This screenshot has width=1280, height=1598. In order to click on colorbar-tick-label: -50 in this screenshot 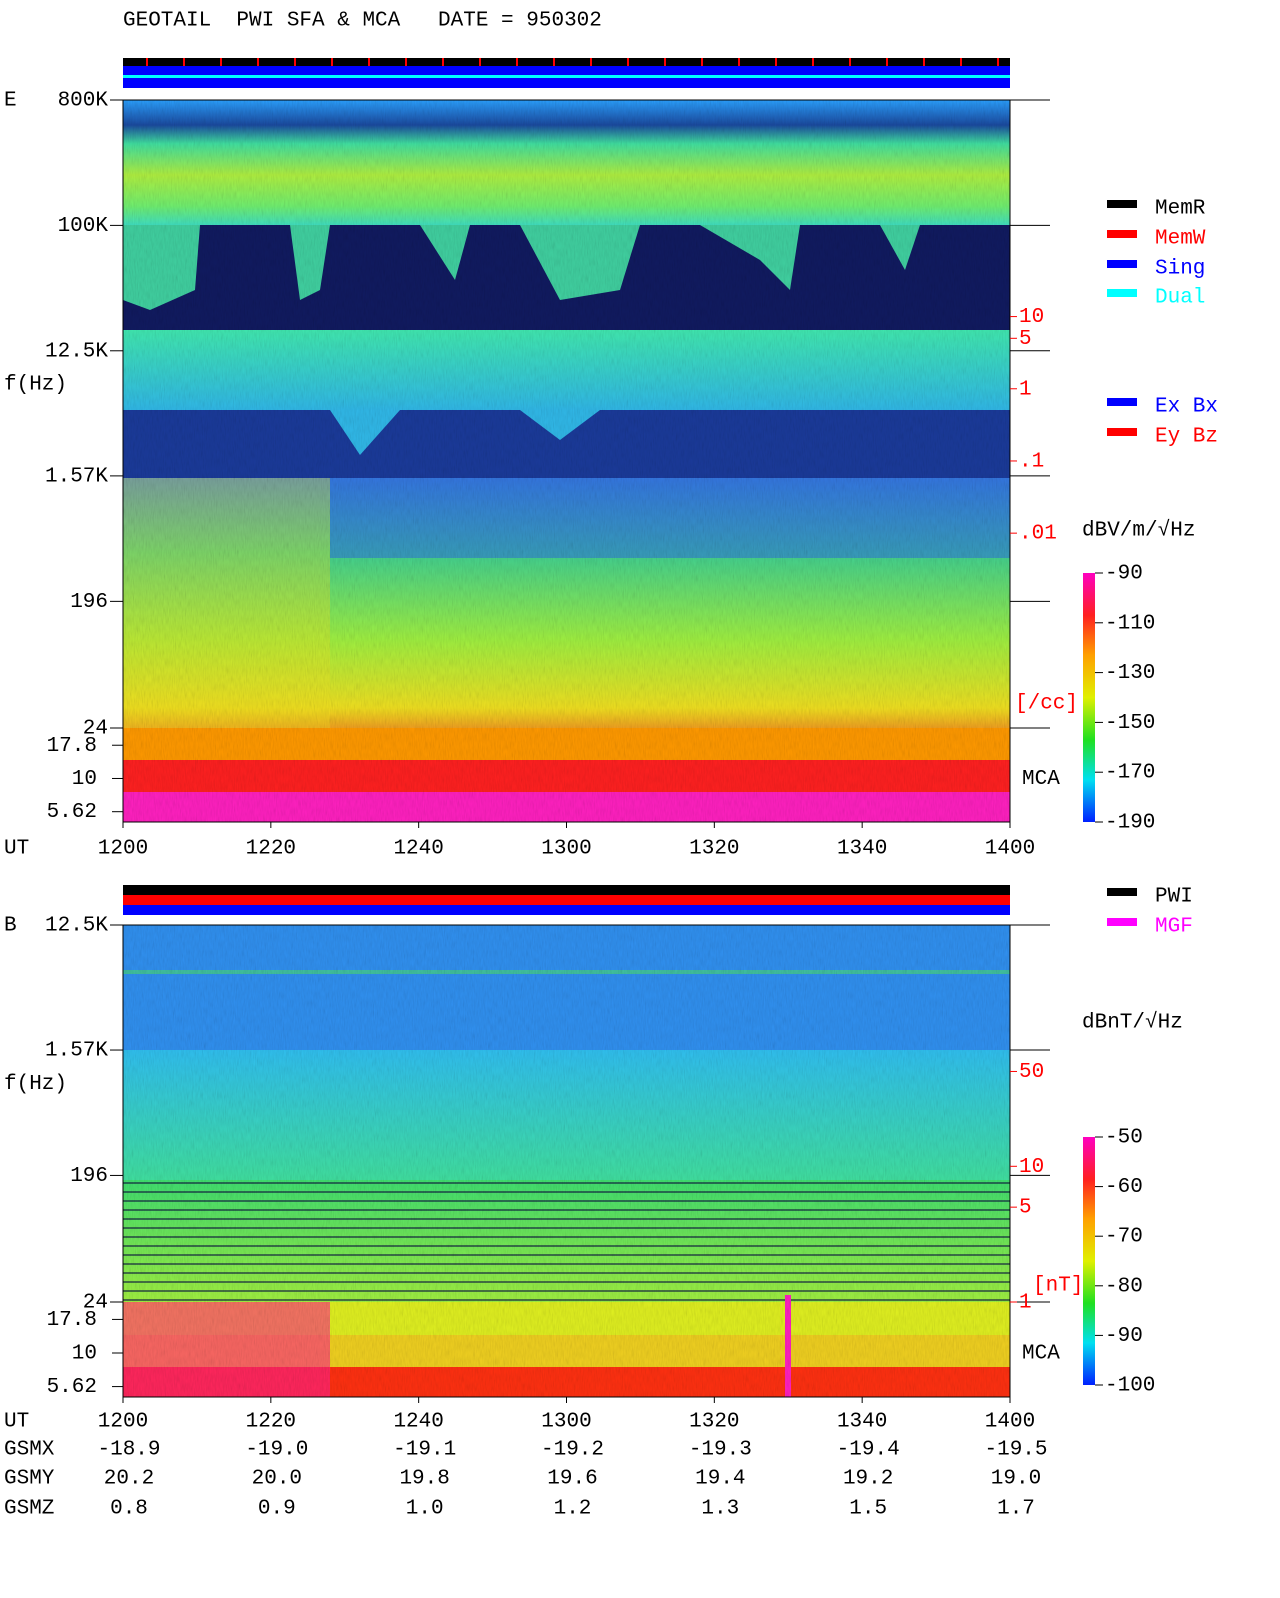, I will do `click(1124, 1138)`.